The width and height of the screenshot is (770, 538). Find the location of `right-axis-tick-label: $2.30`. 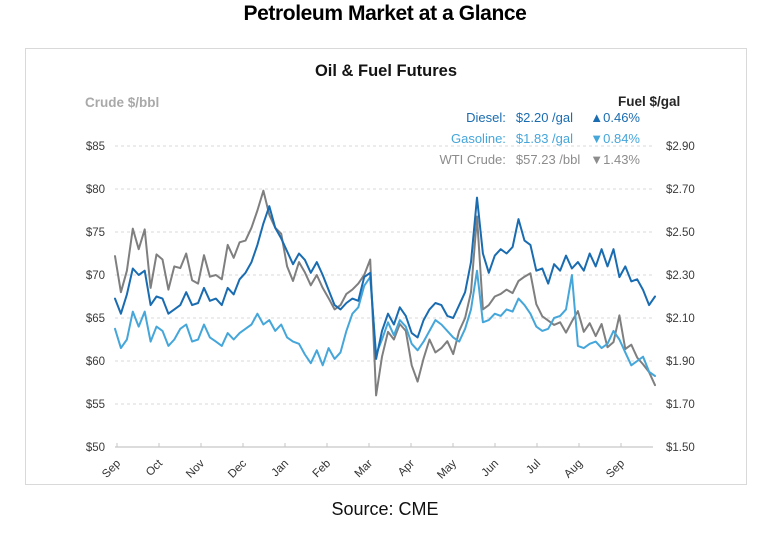

right-axis-tick-label: $2.30 is located at coordinates (680, 276).